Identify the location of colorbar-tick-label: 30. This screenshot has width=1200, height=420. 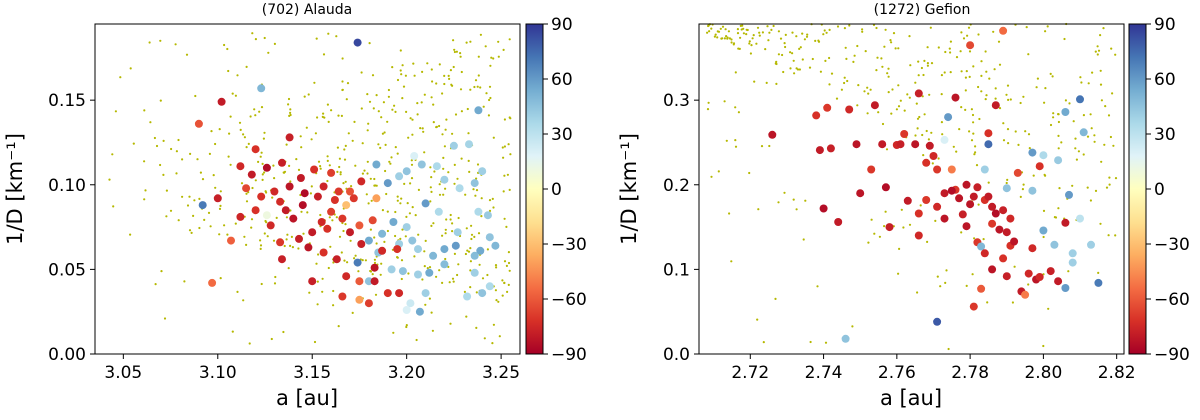
(562, 135).